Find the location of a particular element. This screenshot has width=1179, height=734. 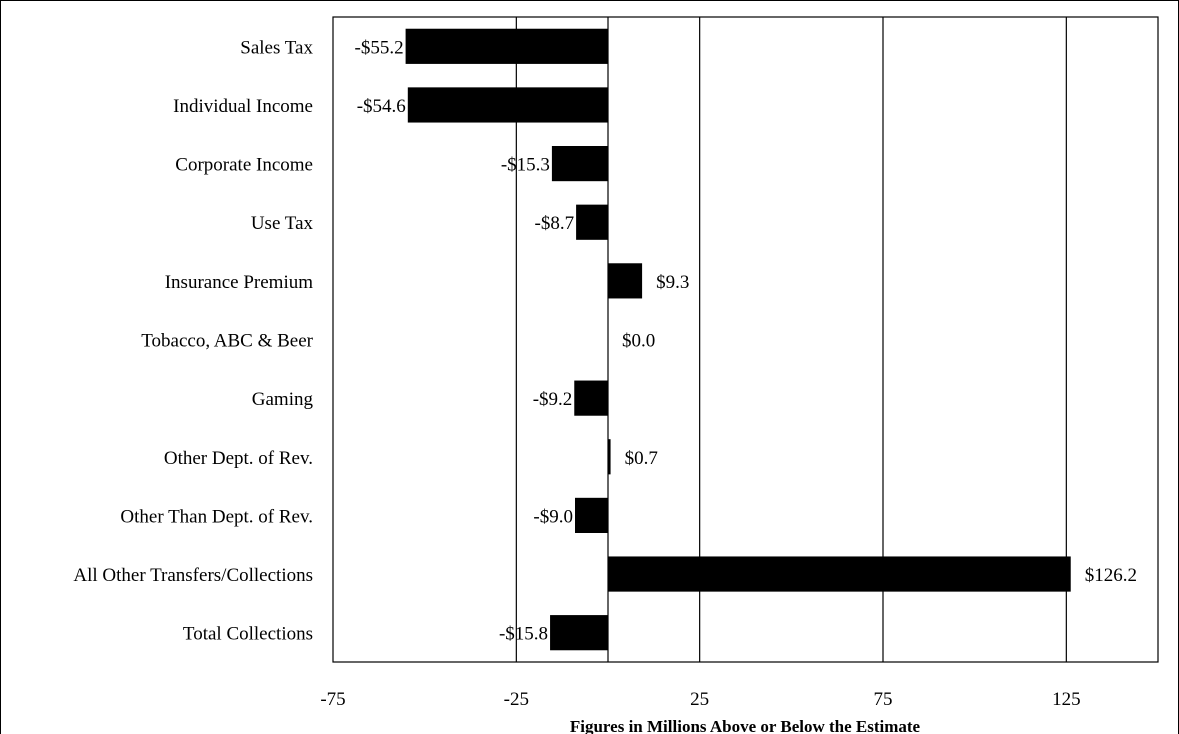

data-label: -$9.2 is located at coordinates (553, 399).